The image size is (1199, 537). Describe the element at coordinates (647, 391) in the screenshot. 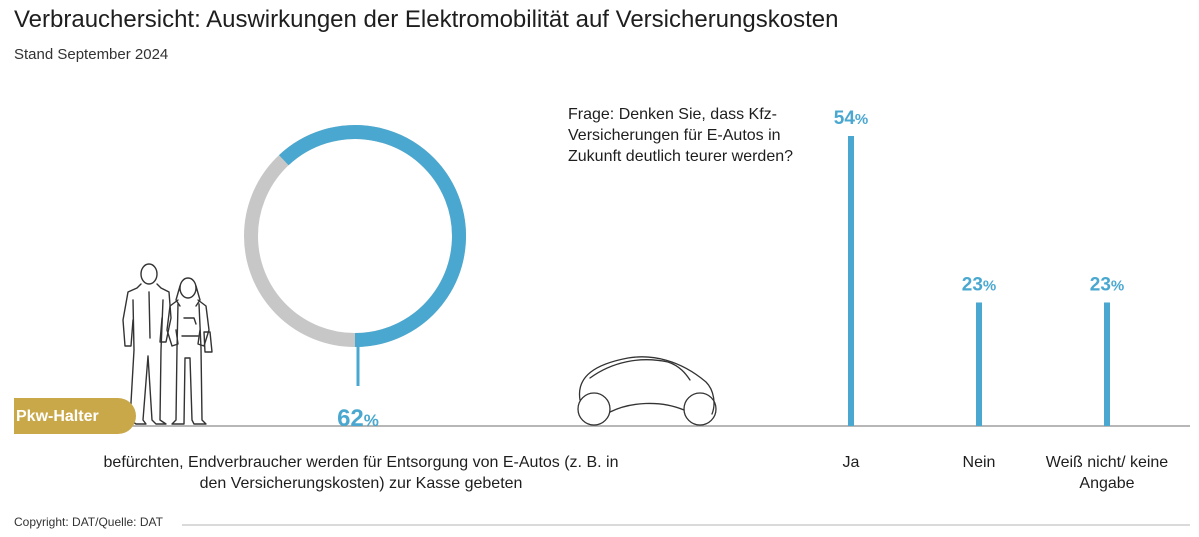

I see `car-illustration` at that location.